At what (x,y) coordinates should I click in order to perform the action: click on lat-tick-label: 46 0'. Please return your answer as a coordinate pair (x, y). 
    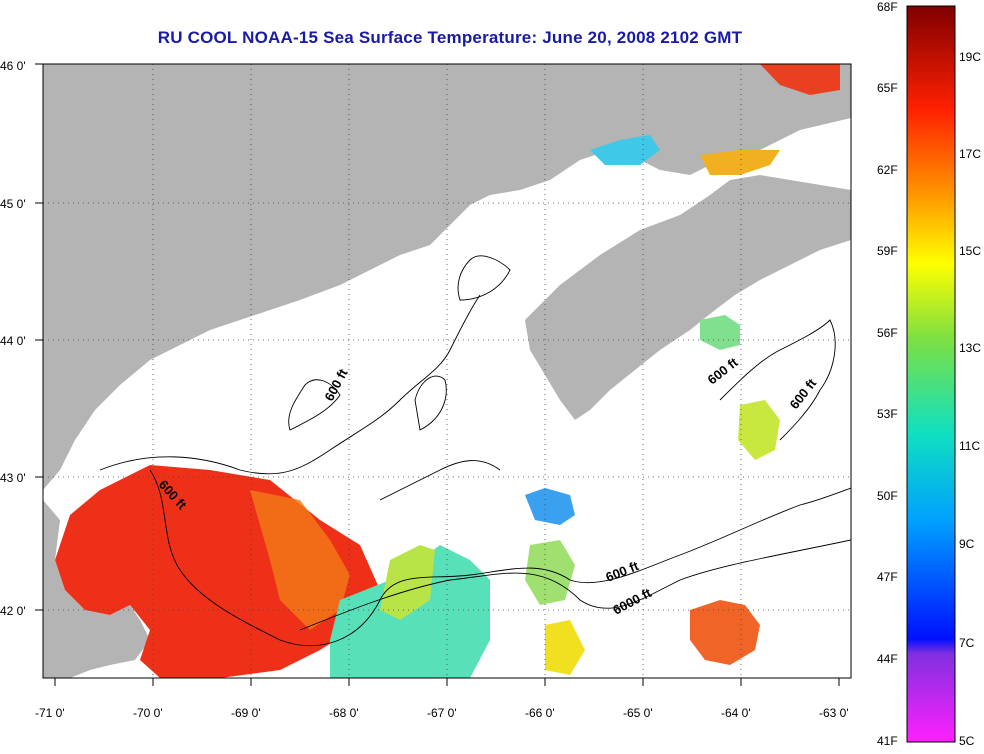
    Looking at the image, I should click on (13, 66).